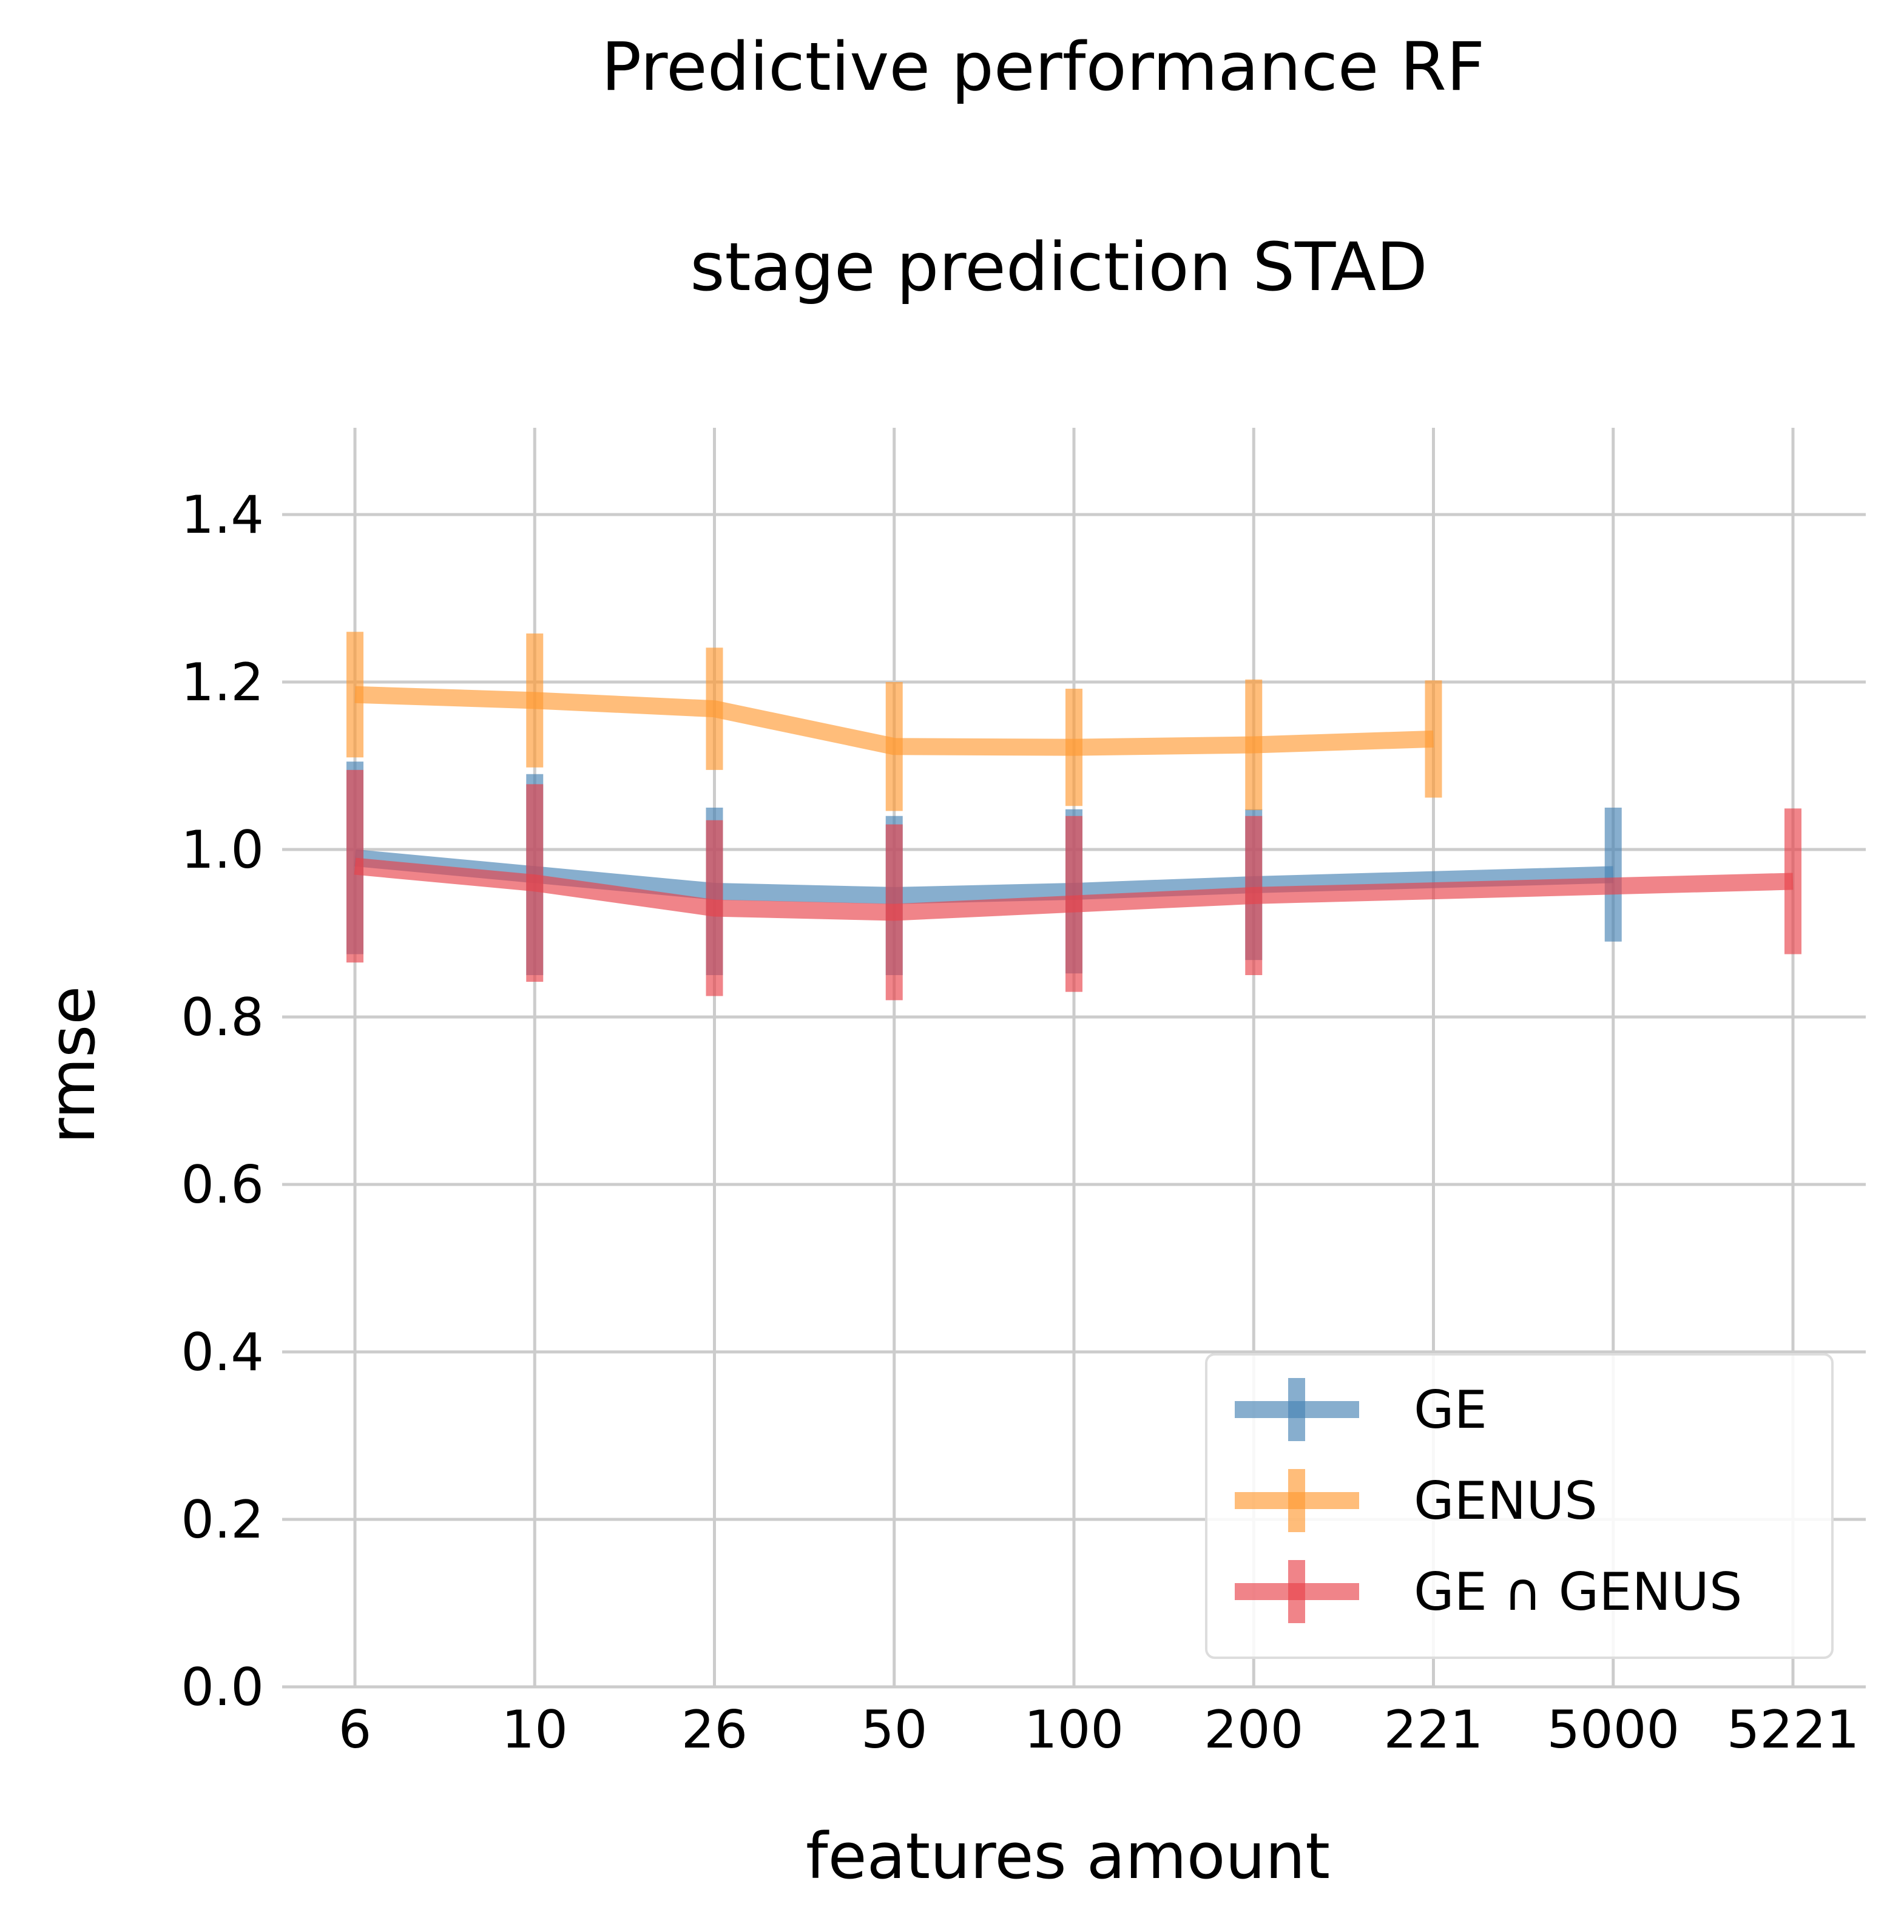 This screenshot has height=1932, width=1904. Describe the element at coordinates (1068, 1856) in the screenshot. I see `x-axis-label: features amount` at that location.